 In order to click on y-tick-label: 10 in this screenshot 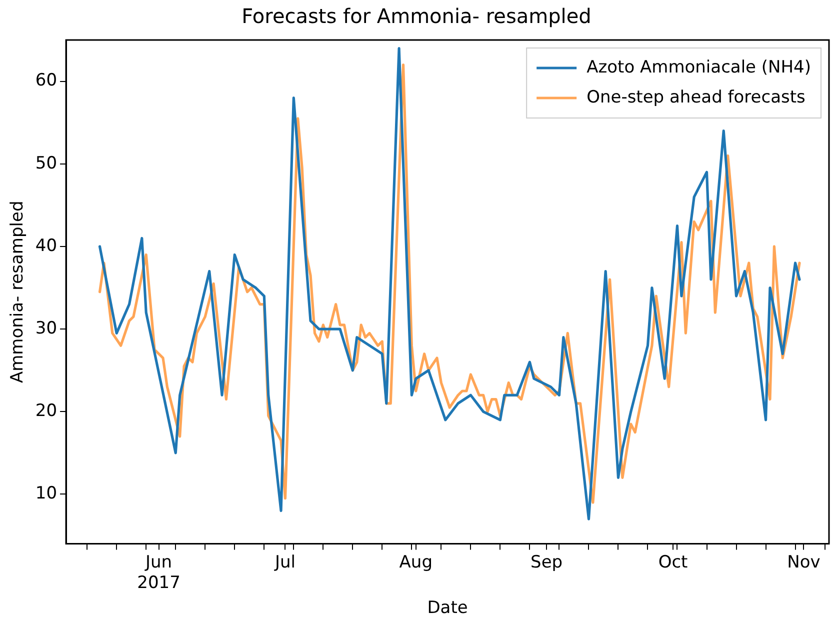, I will do `click(46, 494)`.